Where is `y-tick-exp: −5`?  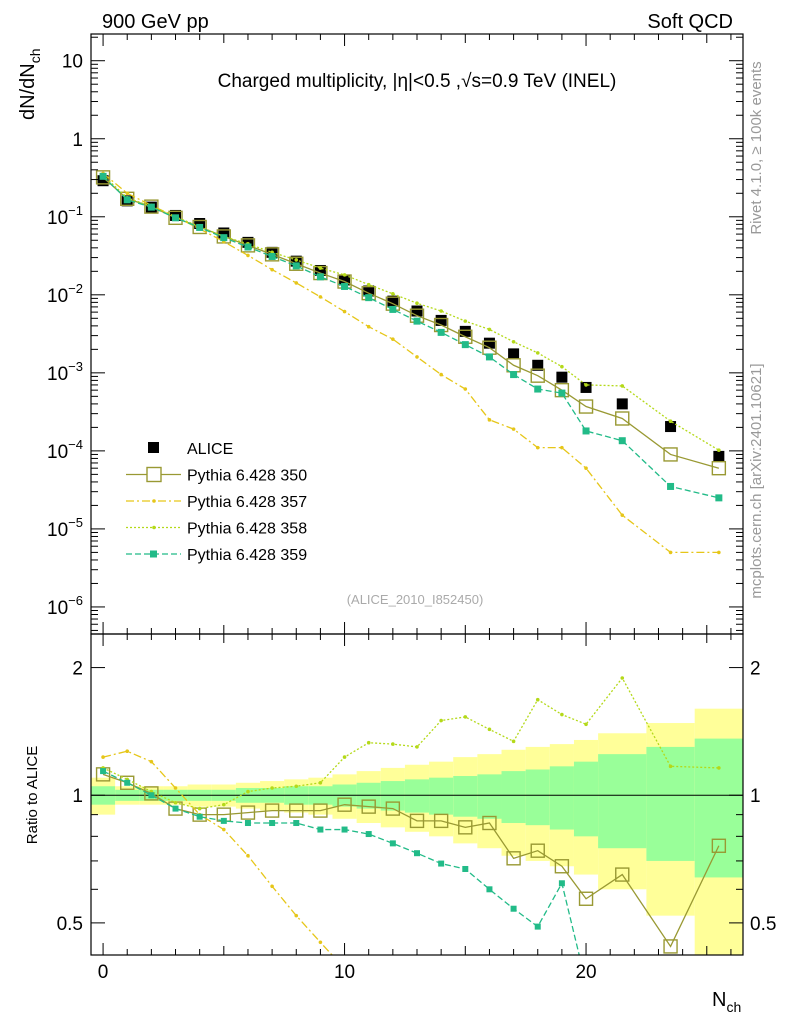
y-tick-exp: −5 is located at coordinates (75, 522).